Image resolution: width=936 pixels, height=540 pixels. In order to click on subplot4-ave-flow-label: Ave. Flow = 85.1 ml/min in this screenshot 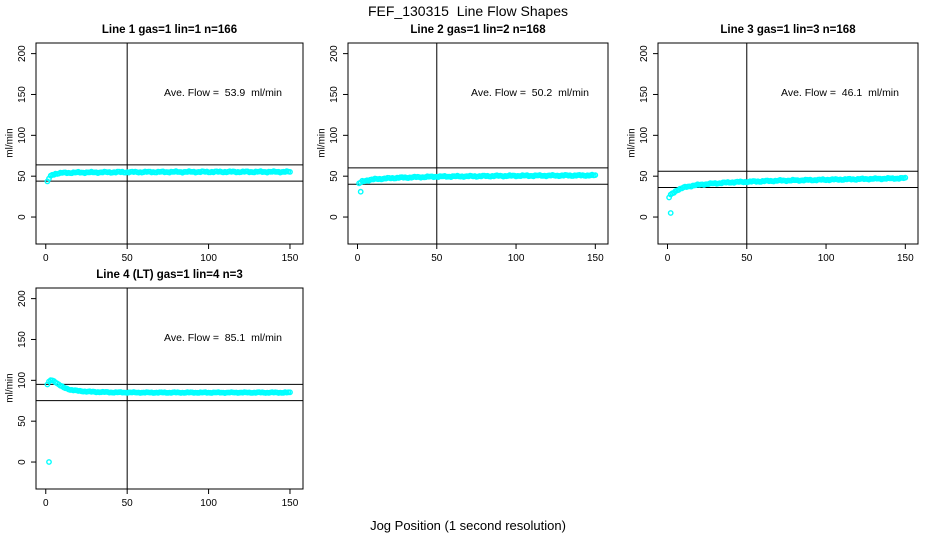, I will do `click(223, 338)`.